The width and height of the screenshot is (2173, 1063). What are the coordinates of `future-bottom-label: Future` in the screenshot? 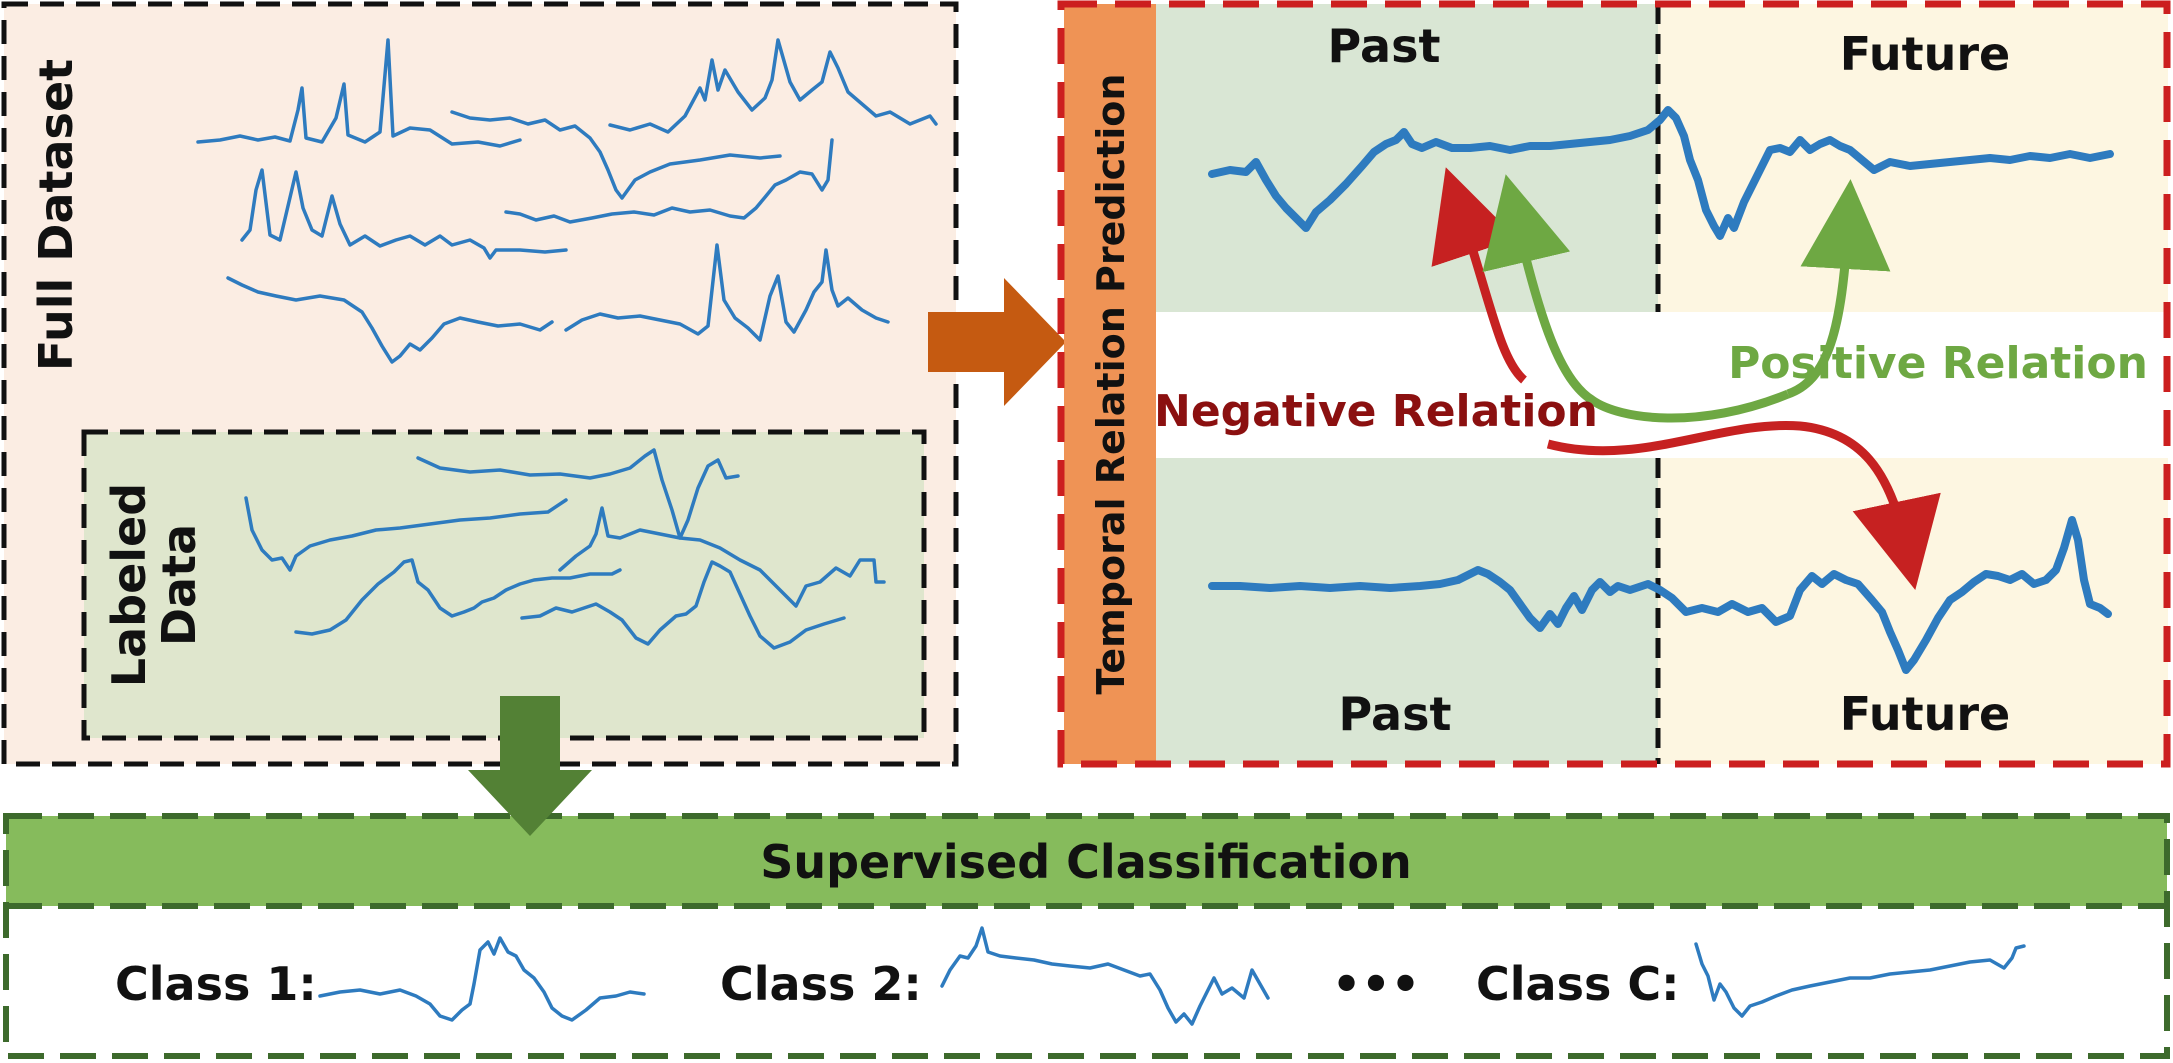 It's located at (1925, 714).